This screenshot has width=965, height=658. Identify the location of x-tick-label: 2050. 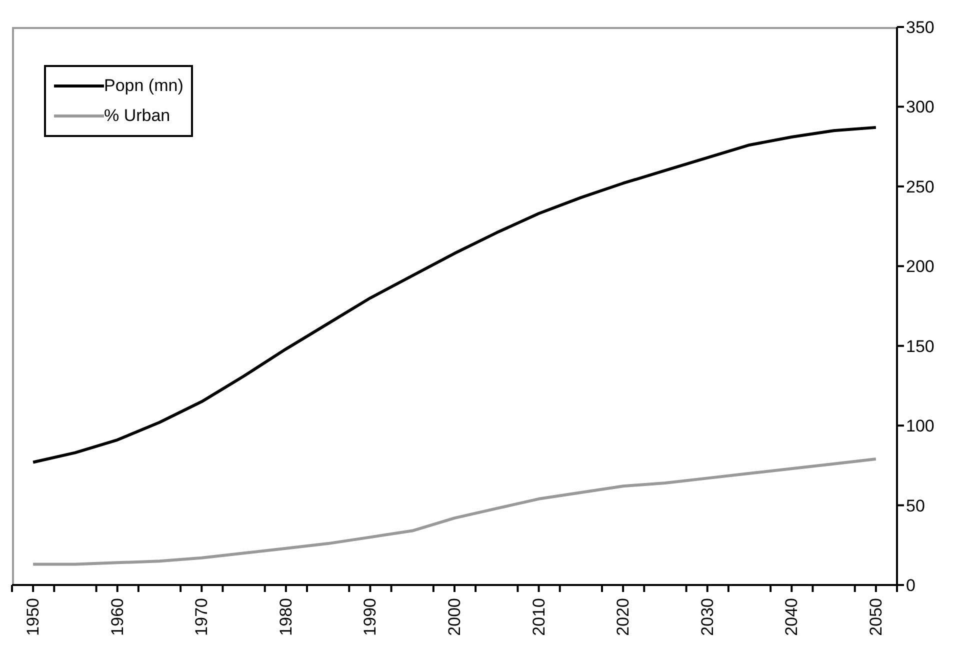
(876, 617).